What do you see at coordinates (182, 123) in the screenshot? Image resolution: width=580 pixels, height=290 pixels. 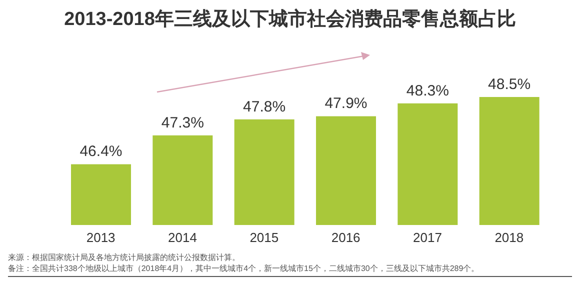 I see `data-label: 47.3%` at bounding box center [182, 123].